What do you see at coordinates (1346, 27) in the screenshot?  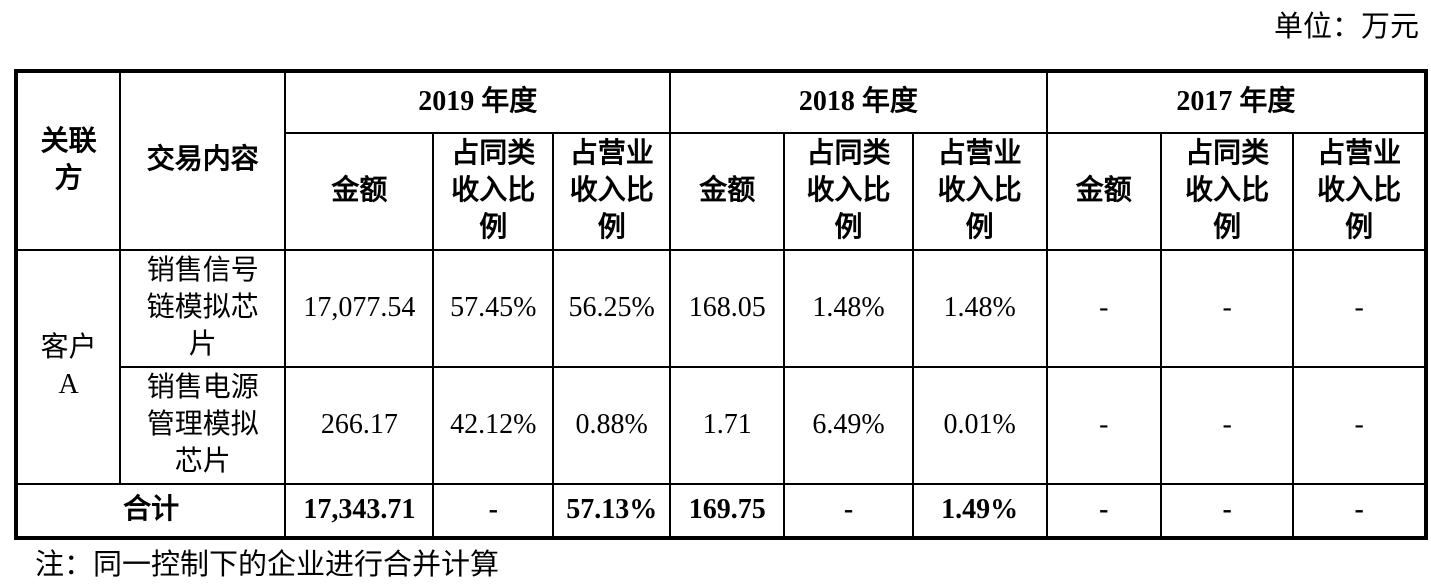 I see `unit-label: 单位：万元` at bounding box center [1346, 27].